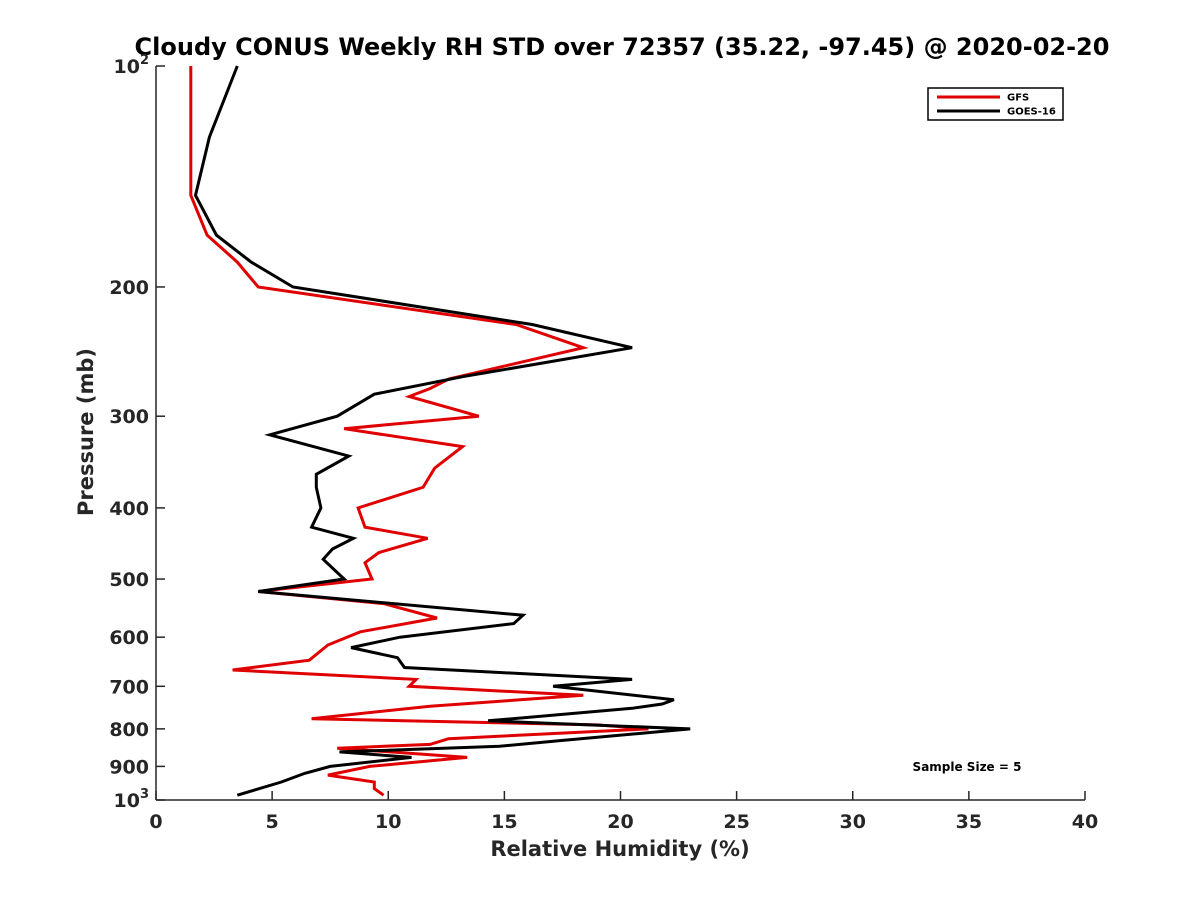 This screenshot has width=1200, height=900. I want to click on y-tick-label: 10³, so click(132, 799).